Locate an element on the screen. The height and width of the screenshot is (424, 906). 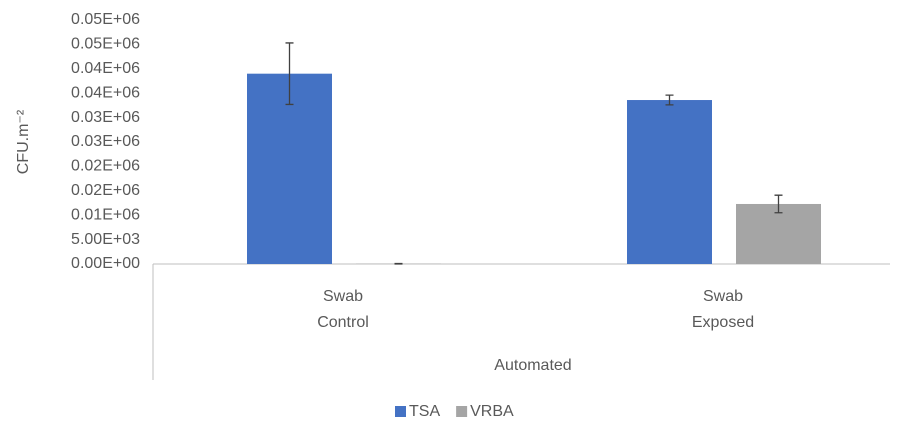
y-axis-label: CFU.m⁻² is located at coordinates (23, 141).